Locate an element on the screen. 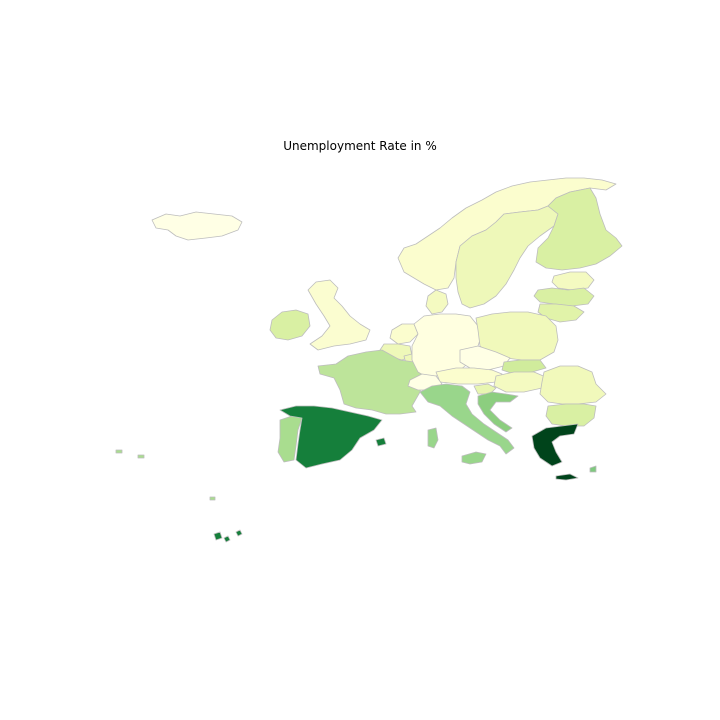 Image resolution: width=720 pixels, height=720 pixels. region-slovenia is located at coordinates (485, 389).